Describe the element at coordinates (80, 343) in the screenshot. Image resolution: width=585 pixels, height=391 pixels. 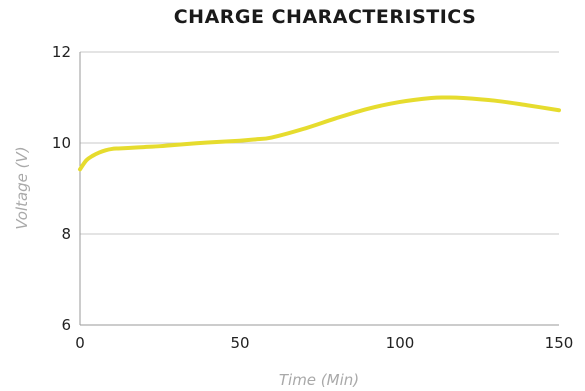
I see `x-tick-label-0: 0` at that location.